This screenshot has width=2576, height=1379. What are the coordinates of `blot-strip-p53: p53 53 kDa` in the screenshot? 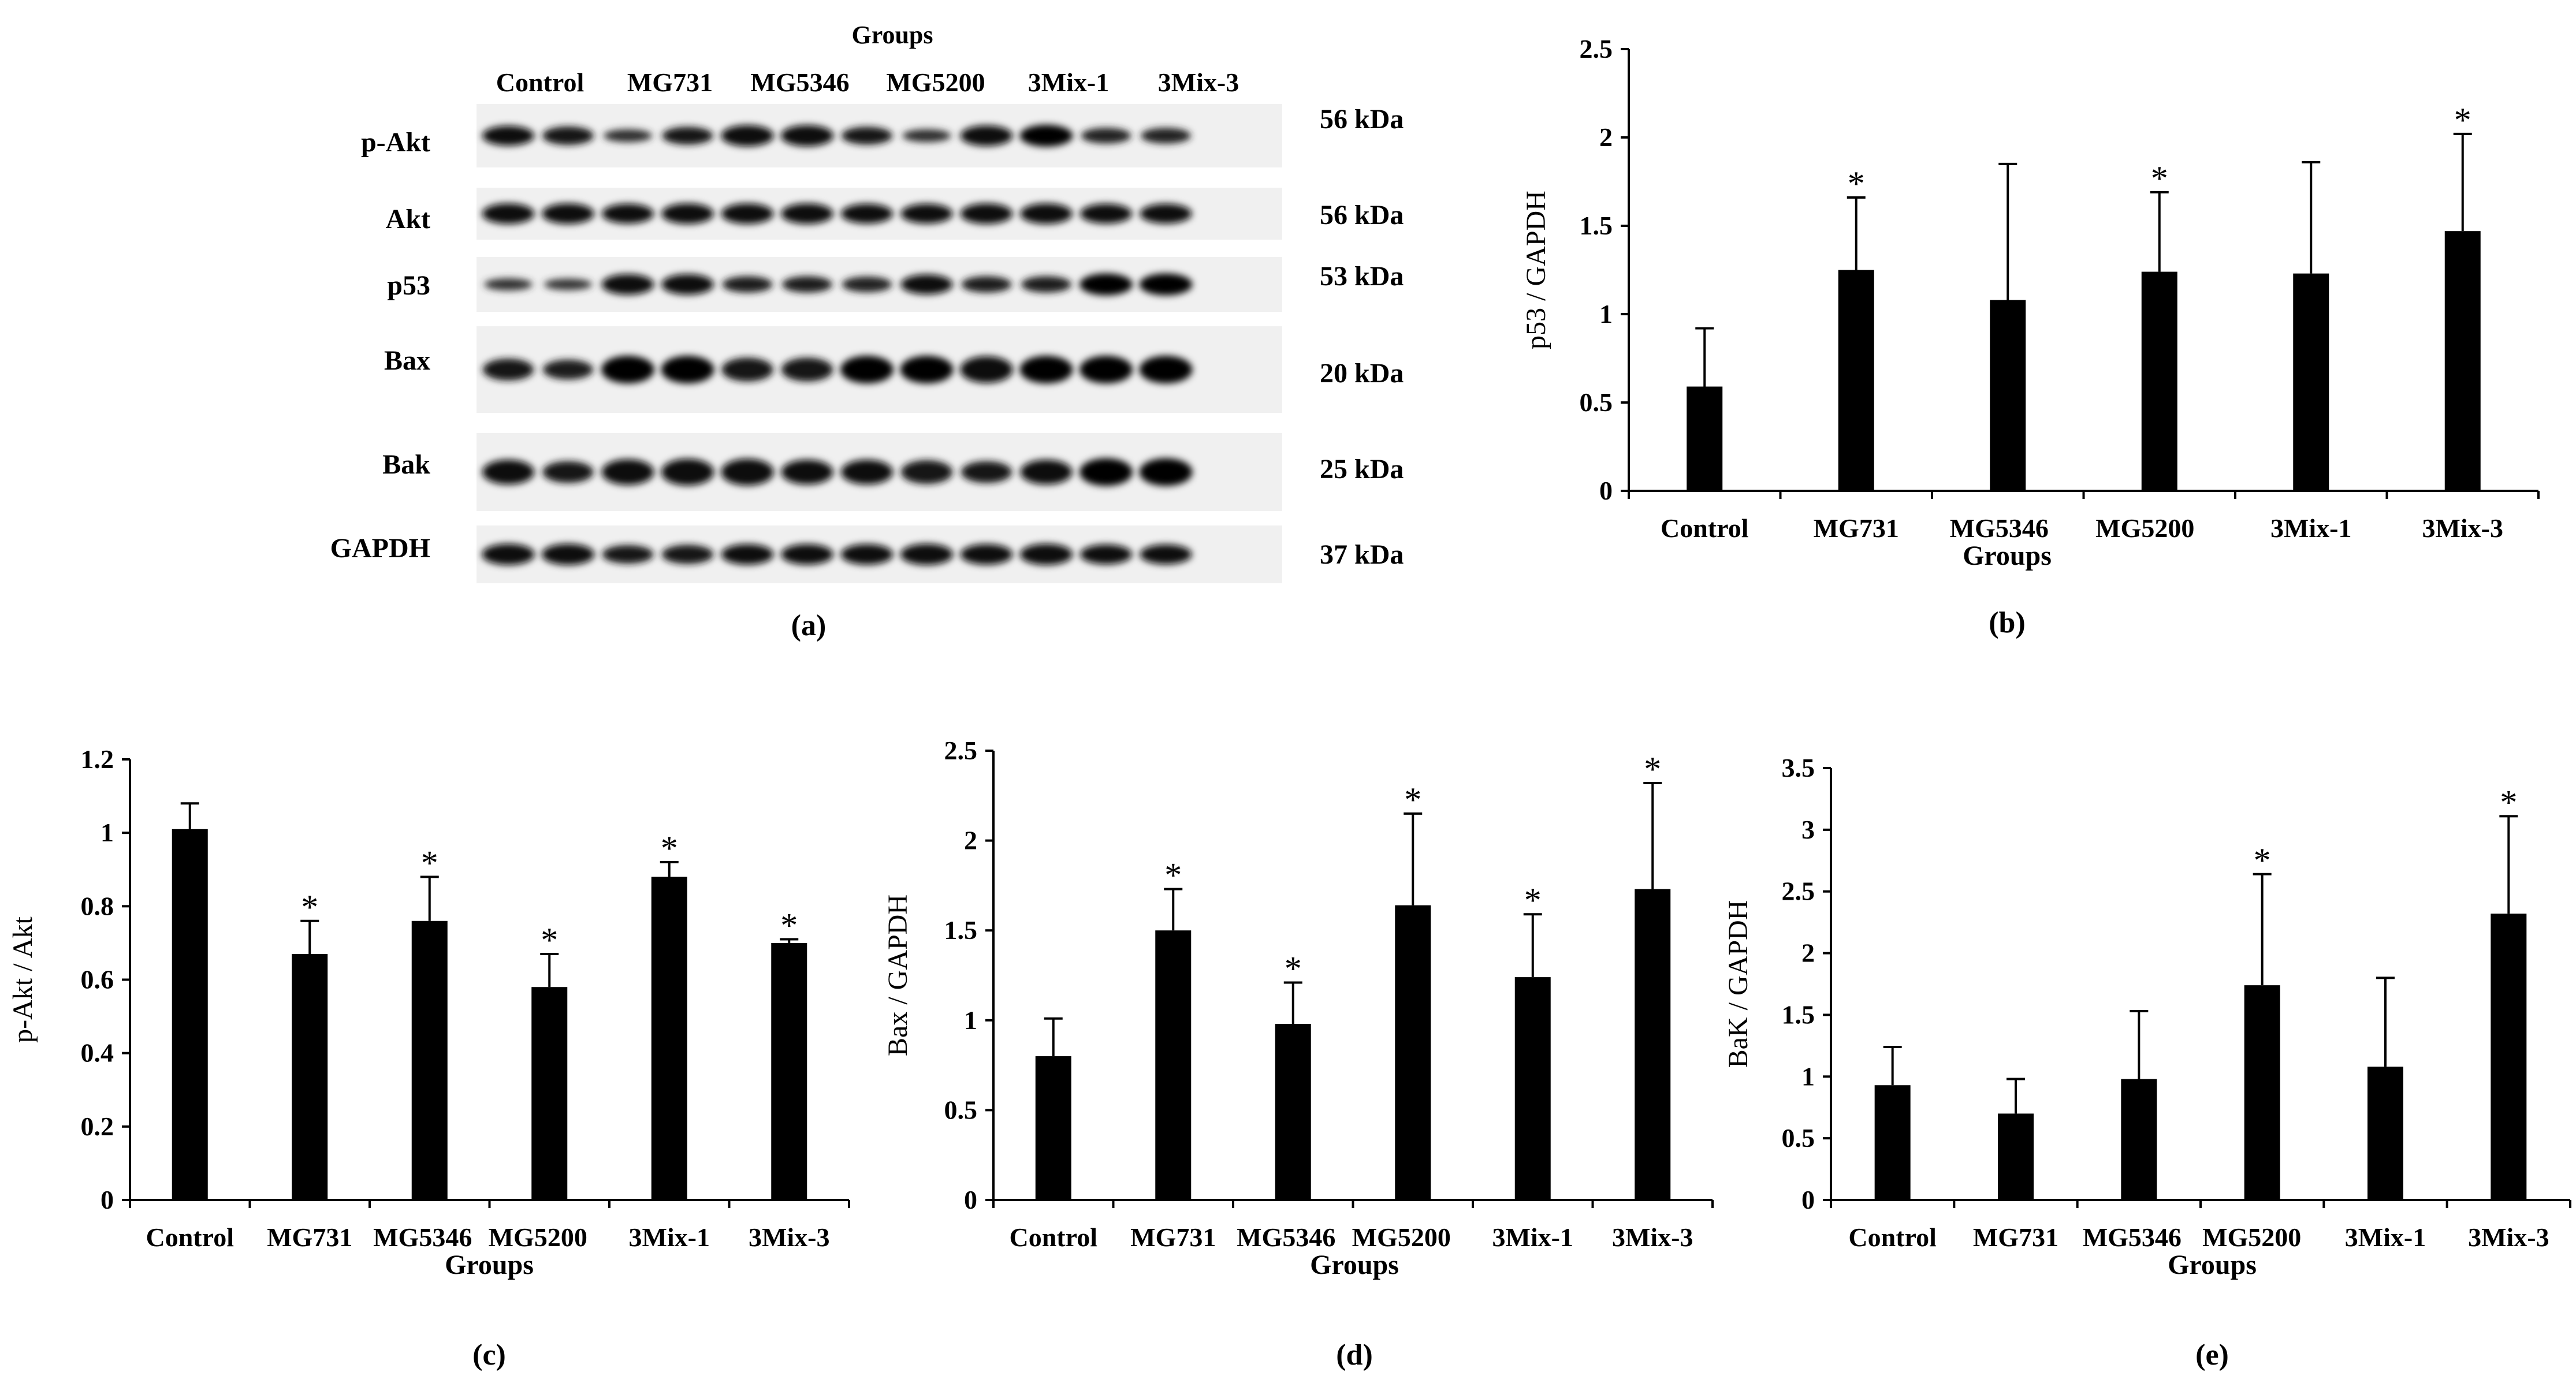 It's located at (896, 284).